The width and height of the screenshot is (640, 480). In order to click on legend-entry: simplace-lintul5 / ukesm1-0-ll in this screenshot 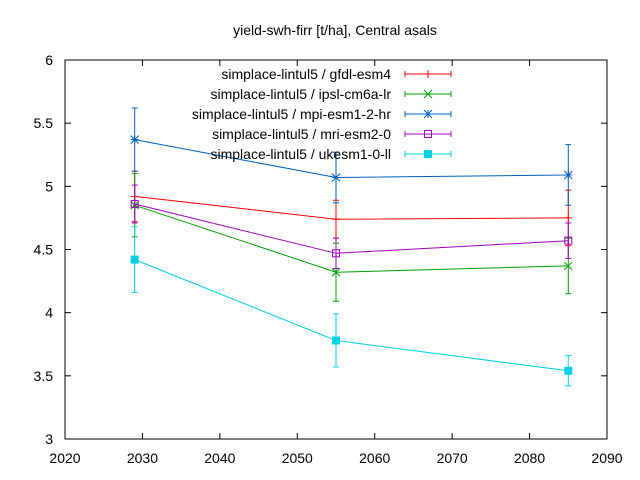, I will do `click(331, 154)`.